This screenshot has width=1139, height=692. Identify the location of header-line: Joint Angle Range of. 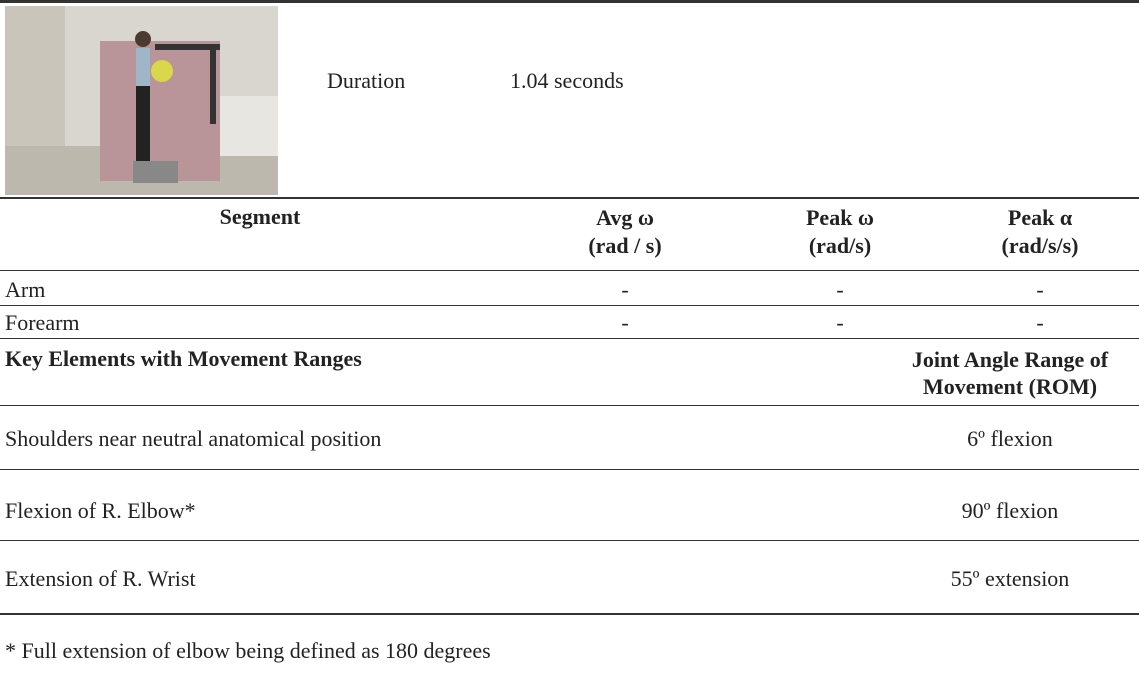
(1010, 359).